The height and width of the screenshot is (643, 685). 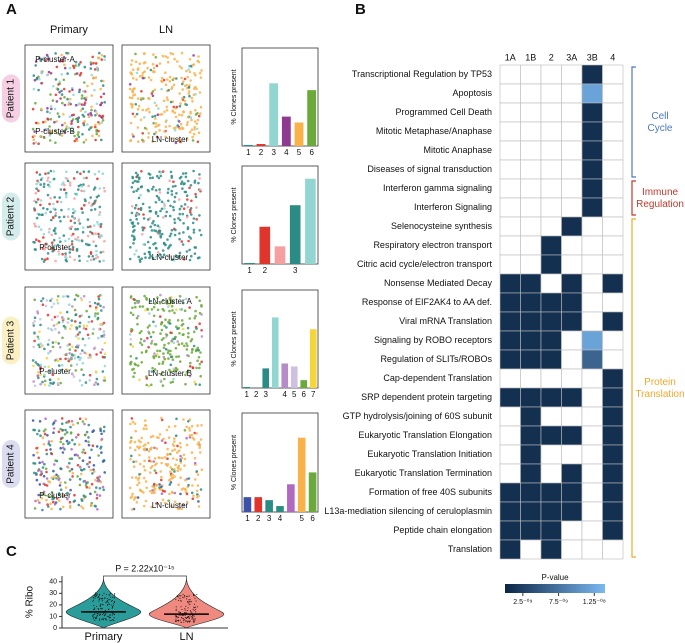 What do you see at coordinates (55, 247) in the screenshot?
I see `cluster-label: P-cluster` at bounding box center [55, 247].